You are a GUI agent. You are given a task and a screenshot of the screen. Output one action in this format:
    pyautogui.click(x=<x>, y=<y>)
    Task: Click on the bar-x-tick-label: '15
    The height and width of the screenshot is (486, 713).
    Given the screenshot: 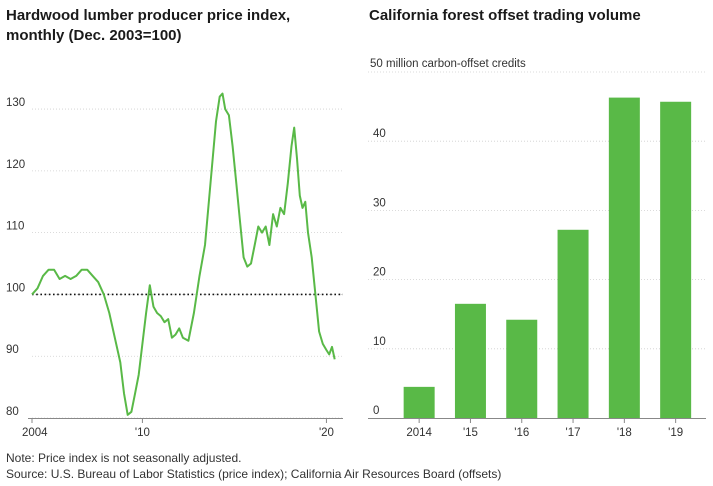 What is the action you would take?
    pyautogui.click(x=470, y=433)
    